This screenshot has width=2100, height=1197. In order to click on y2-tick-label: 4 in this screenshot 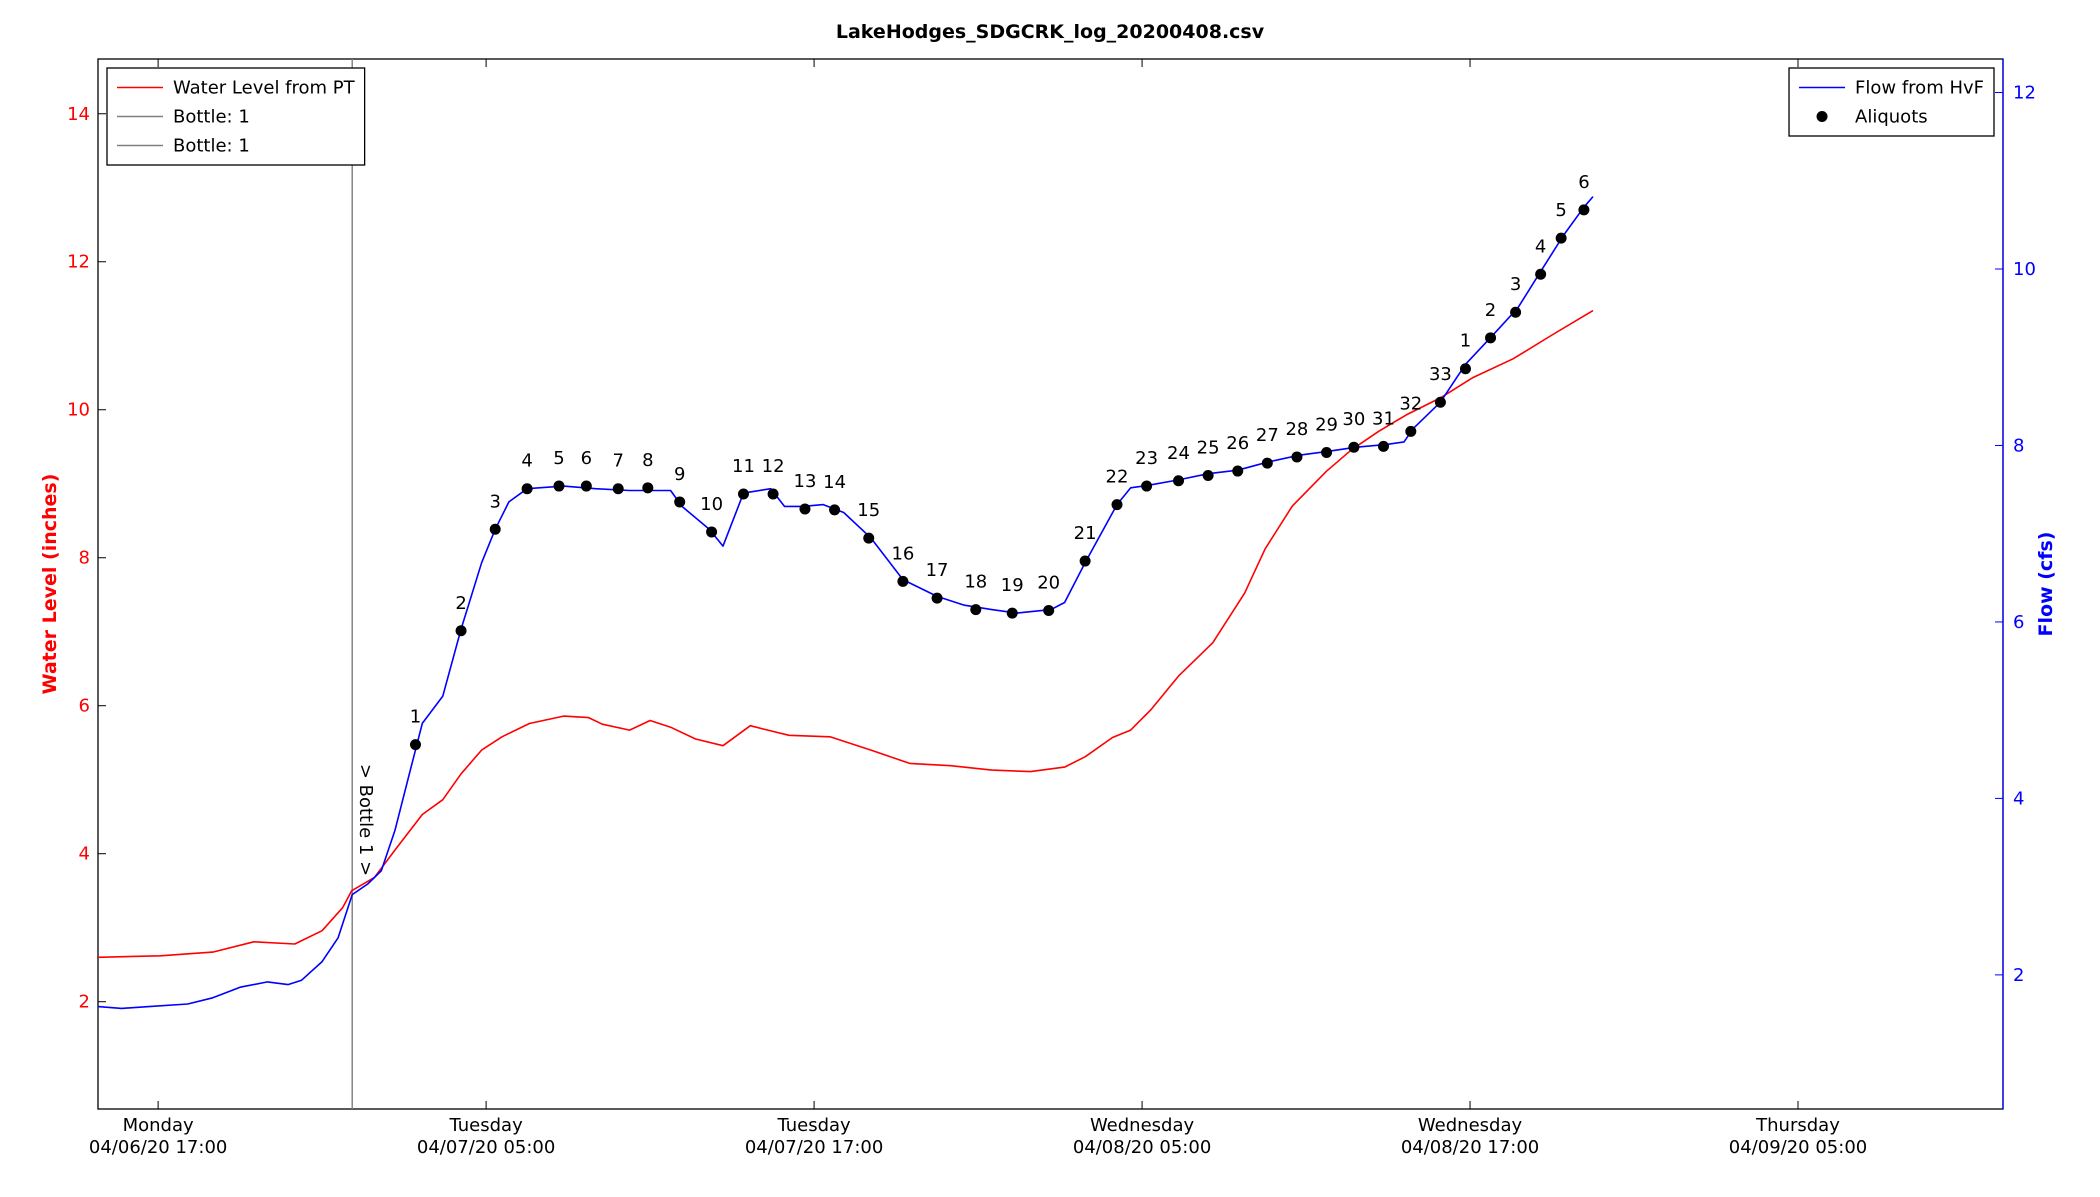, I will do `click(2018, 798)`.